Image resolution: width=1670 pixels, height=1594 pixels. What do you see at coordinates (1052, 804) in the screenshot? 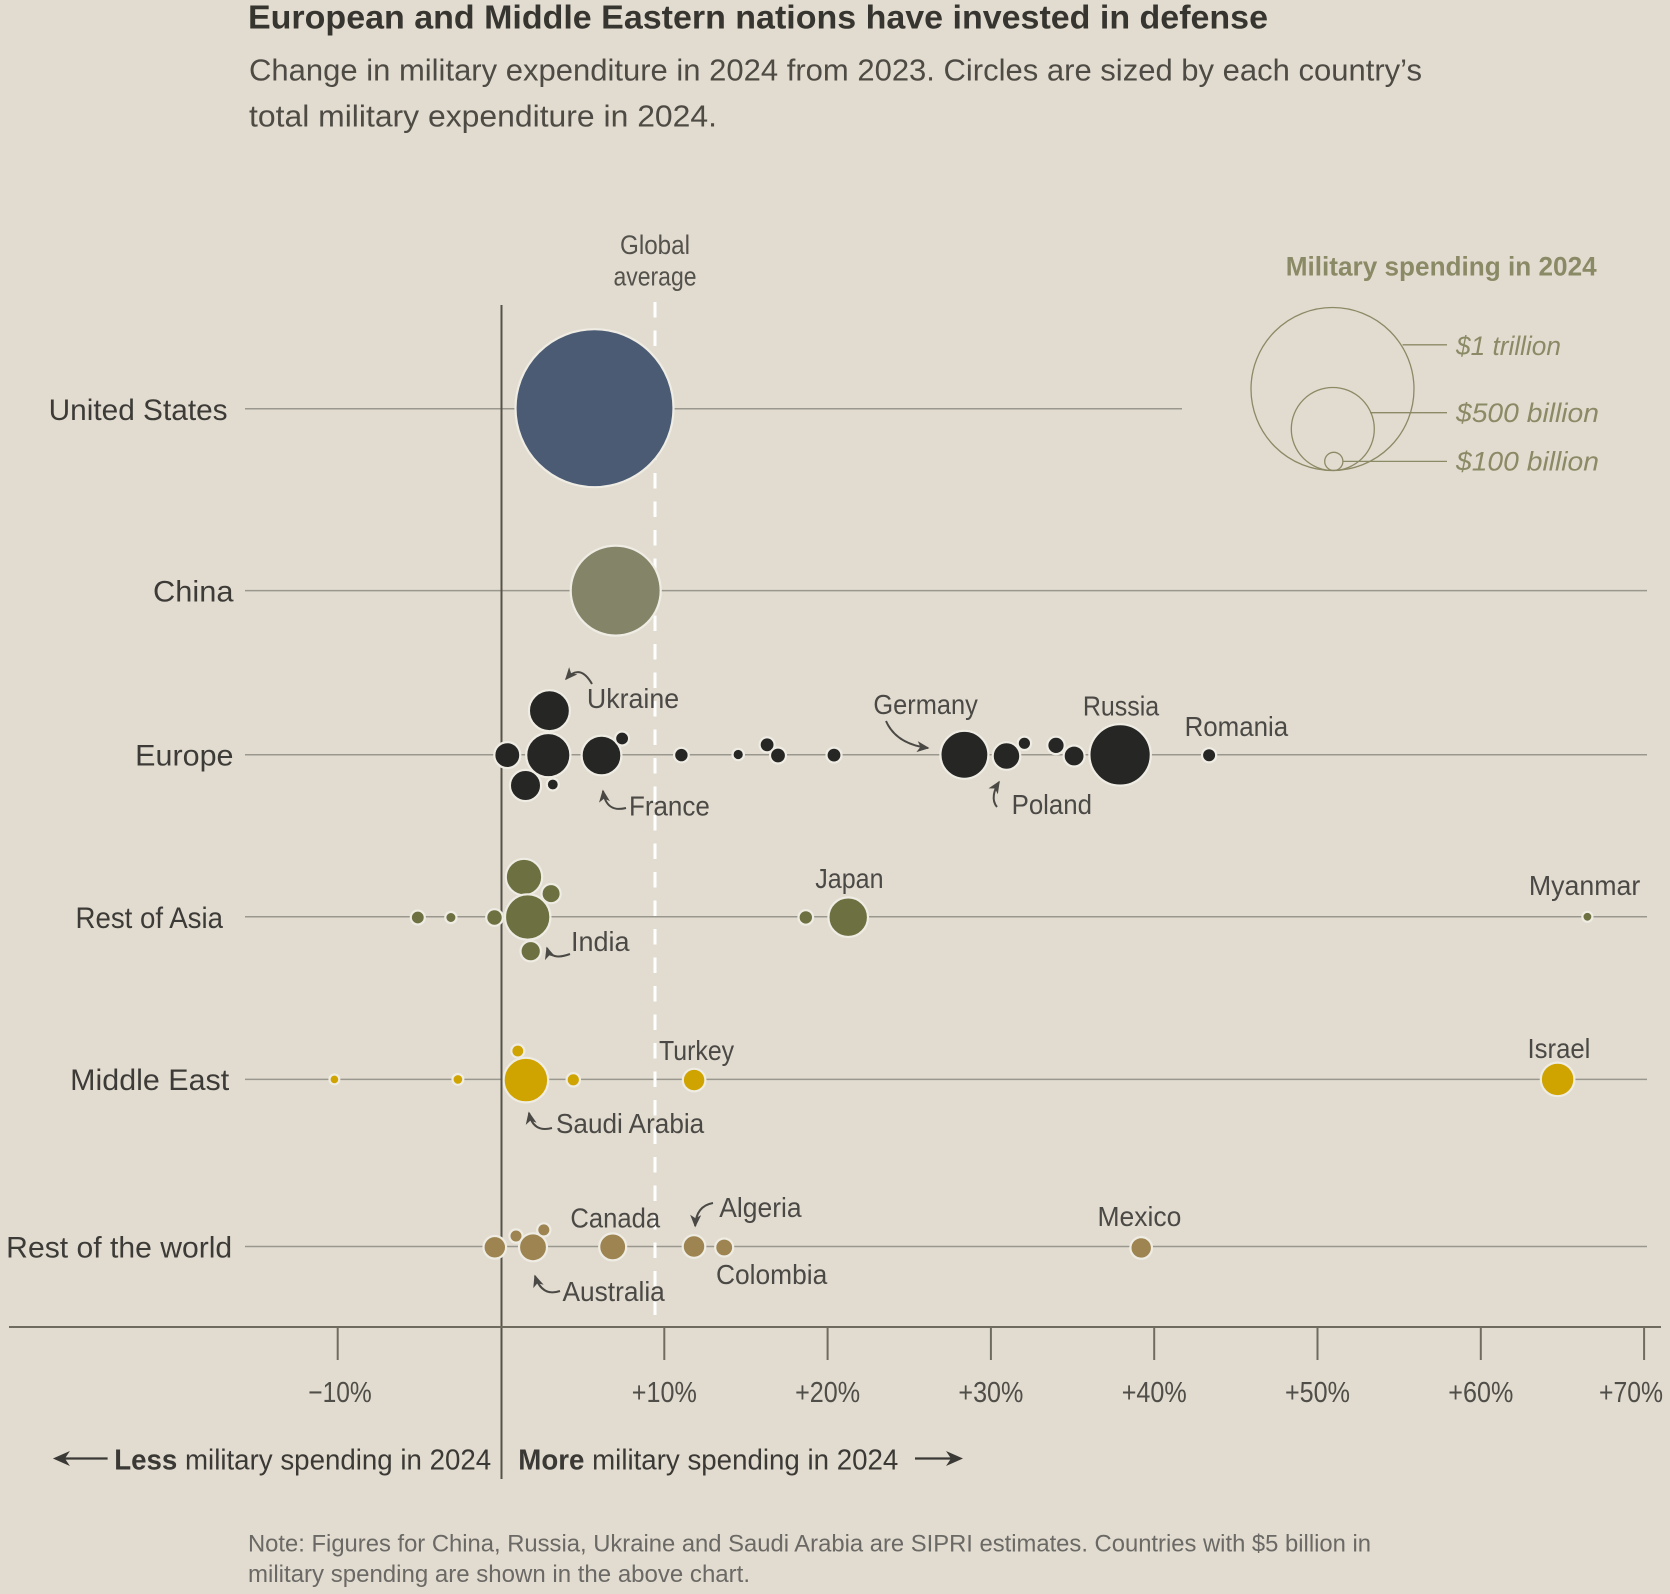
I see `svg-text: Poland` at bounding box center [1052, 804].